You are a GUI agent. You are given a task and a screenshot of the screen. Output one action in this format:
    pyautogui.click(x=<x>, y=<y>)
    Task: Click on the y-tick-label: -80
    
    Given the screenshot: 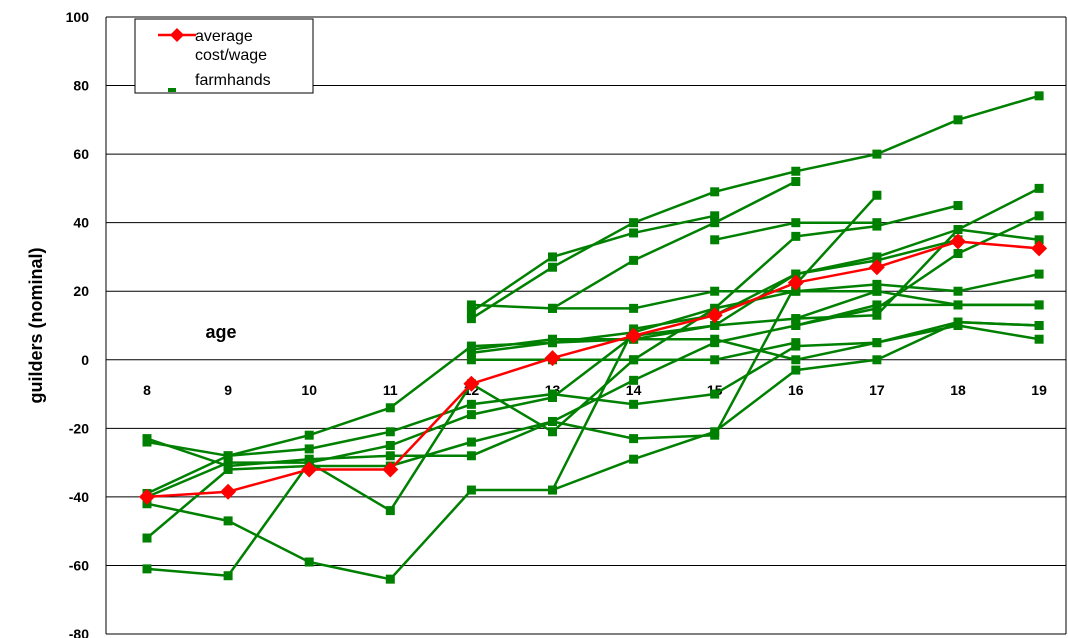 What is the action you would take?
    pyautogui.click(x=79, y=632)
    